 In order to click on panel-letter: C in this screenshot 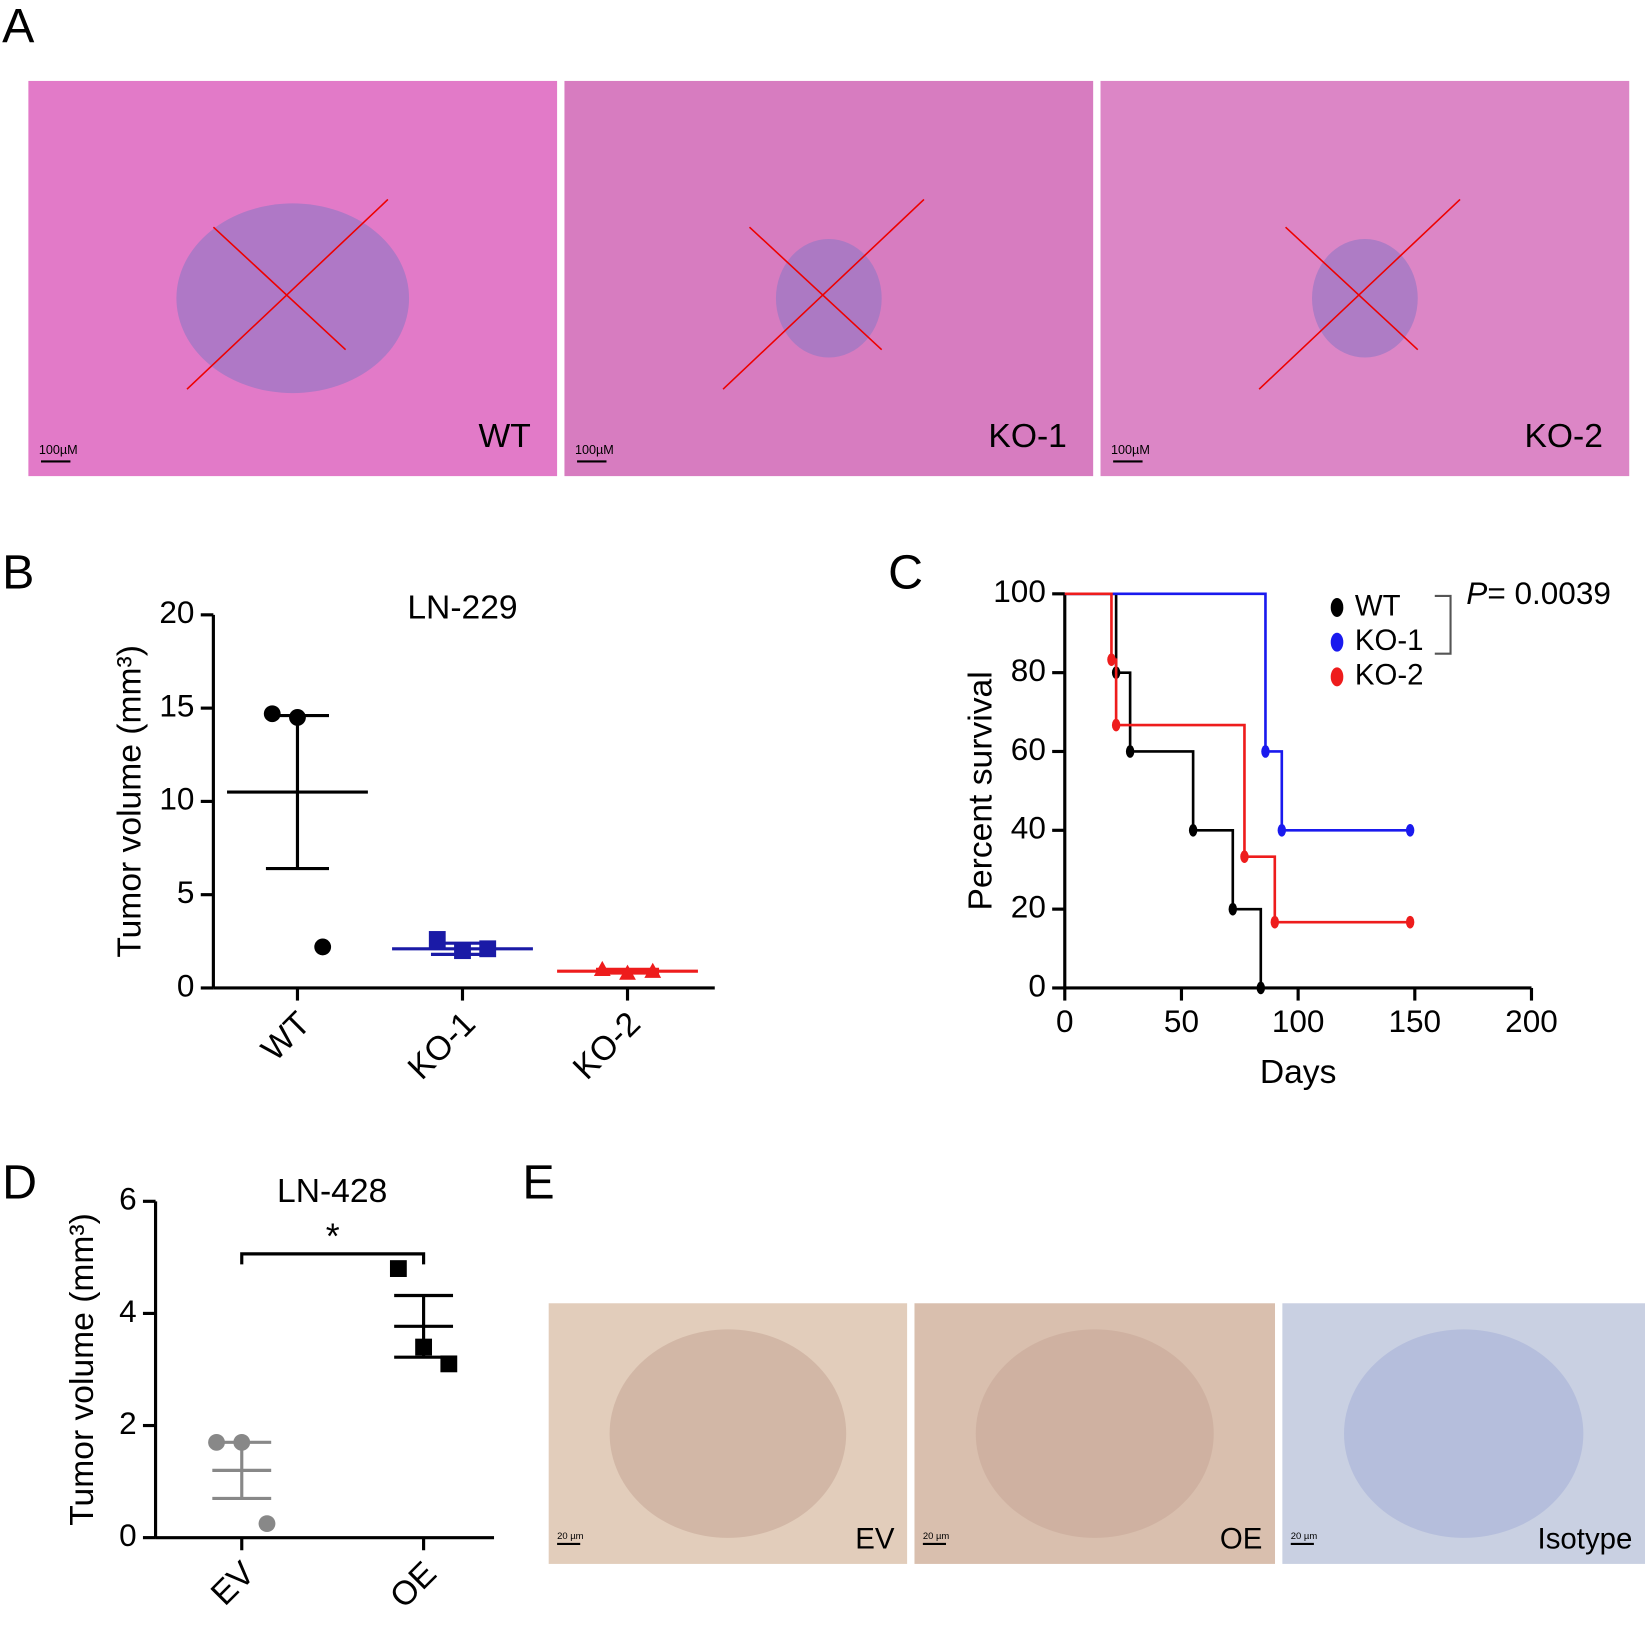, I will do `click(905, 573)`.